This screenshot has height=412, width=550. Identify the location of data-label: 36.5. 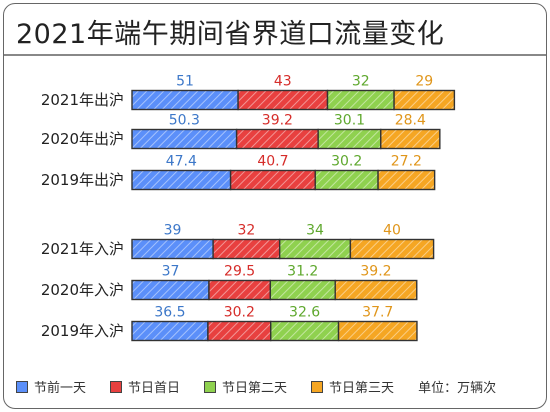
(169, 313).